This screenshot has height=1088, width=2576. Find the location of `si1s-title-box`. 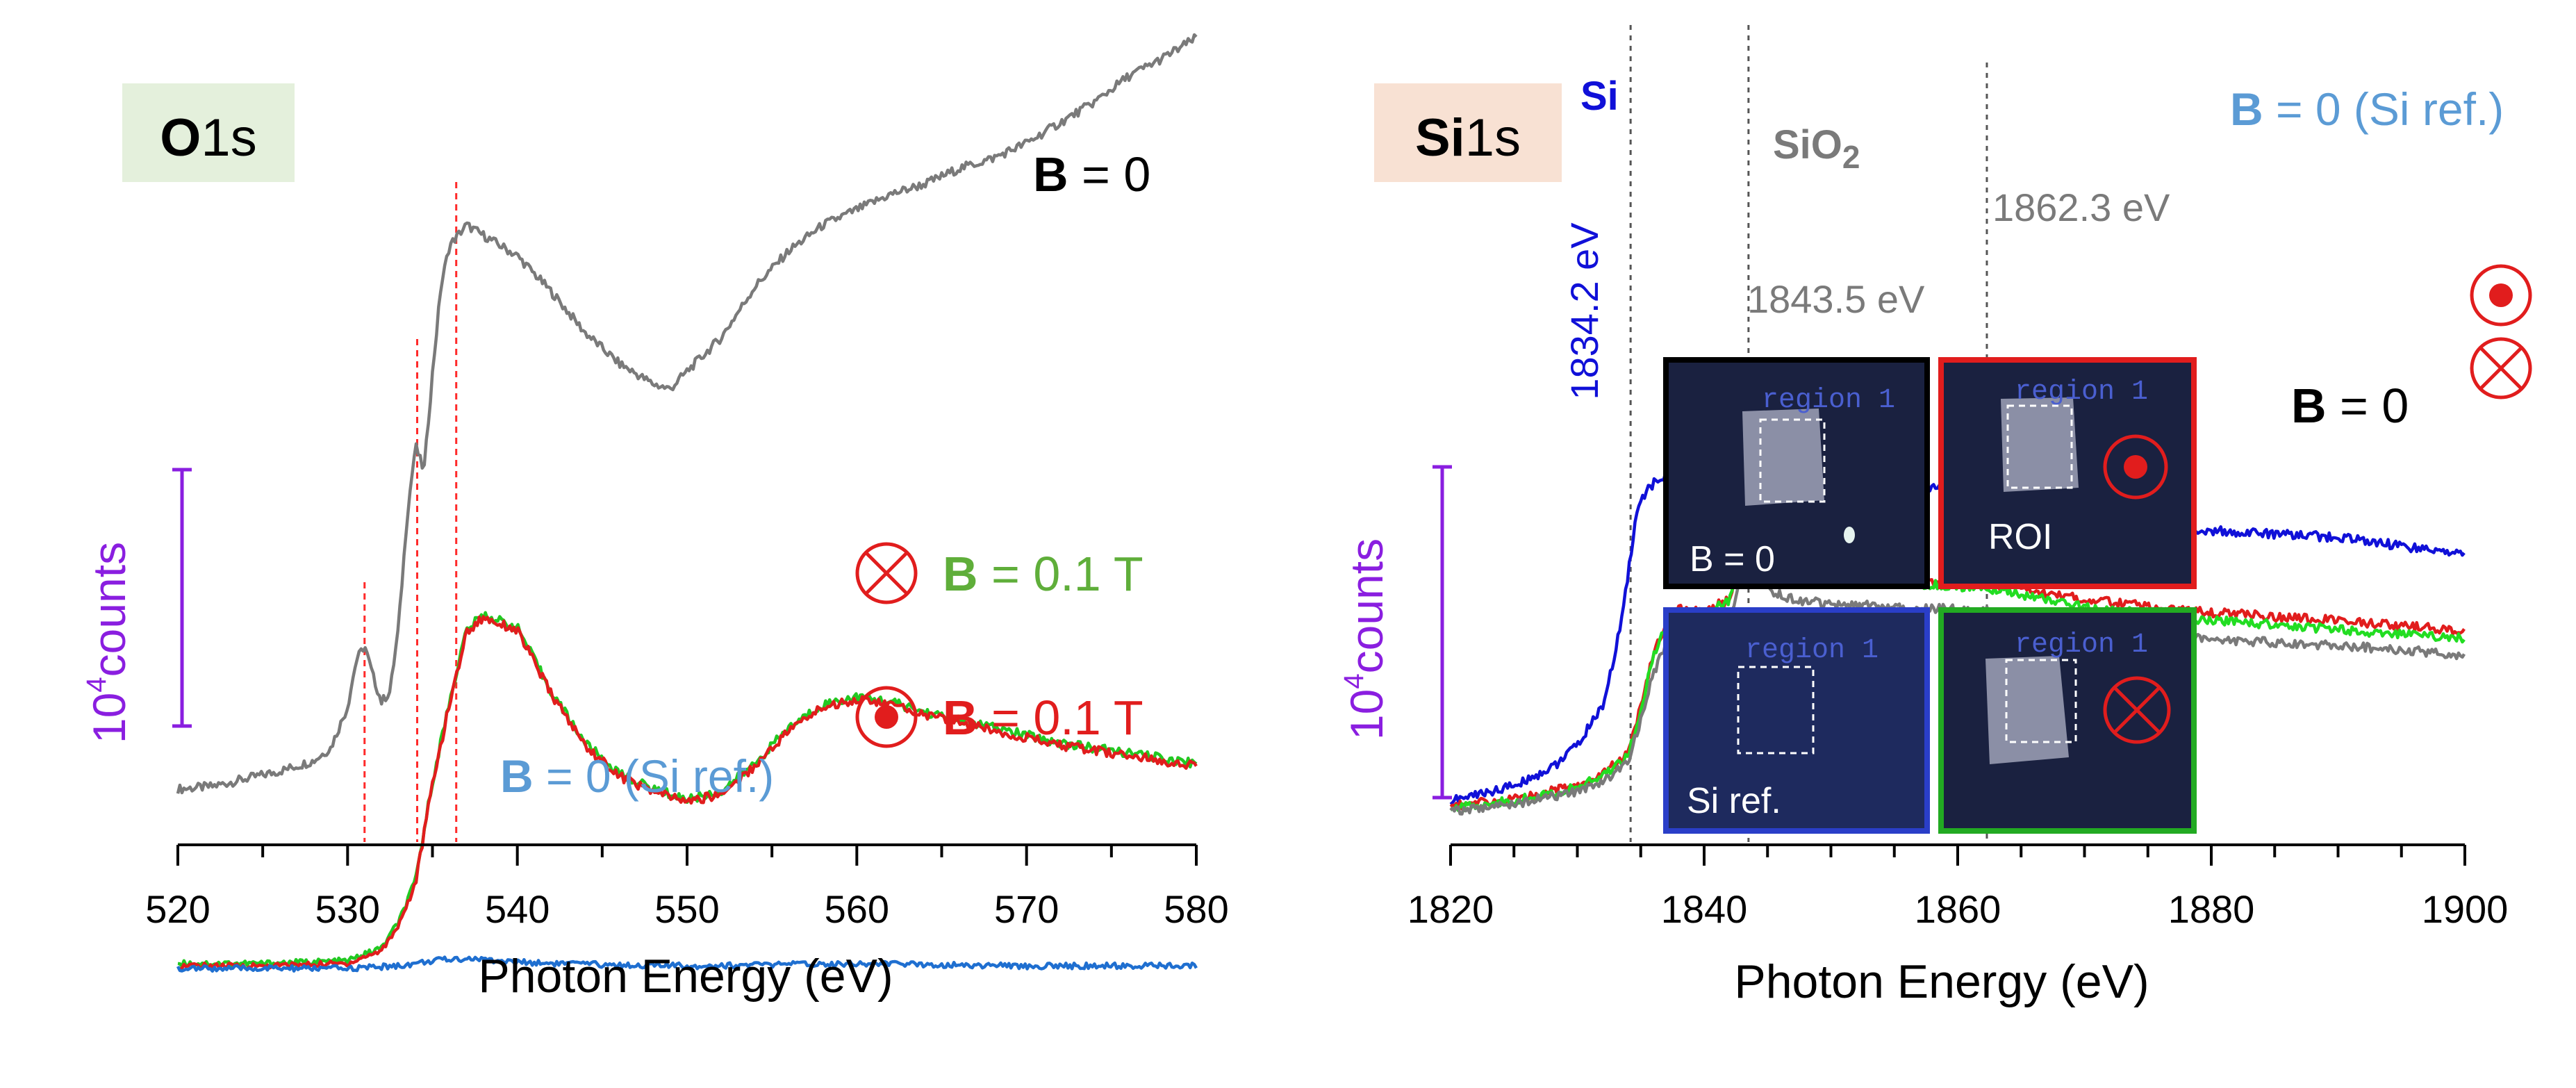

si1s-title-box is located at coordinates (1468, 133).